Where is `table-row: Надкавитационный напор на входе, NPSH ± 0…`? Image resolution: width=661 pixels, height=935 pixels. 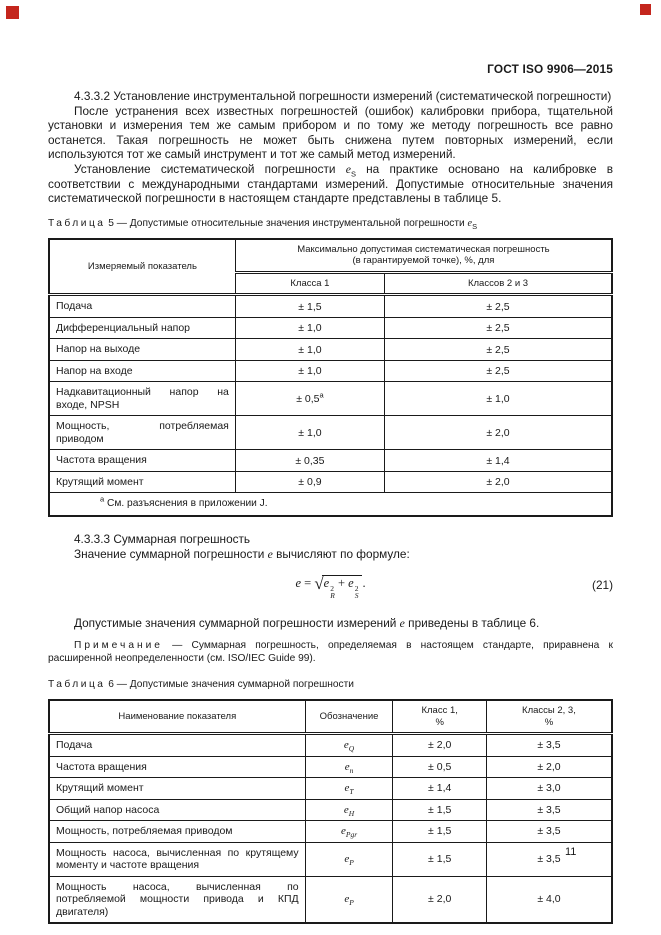
table-row: Надкавитационный напор на входе, NPSH ± 0… is located at coordinates (330, 399).